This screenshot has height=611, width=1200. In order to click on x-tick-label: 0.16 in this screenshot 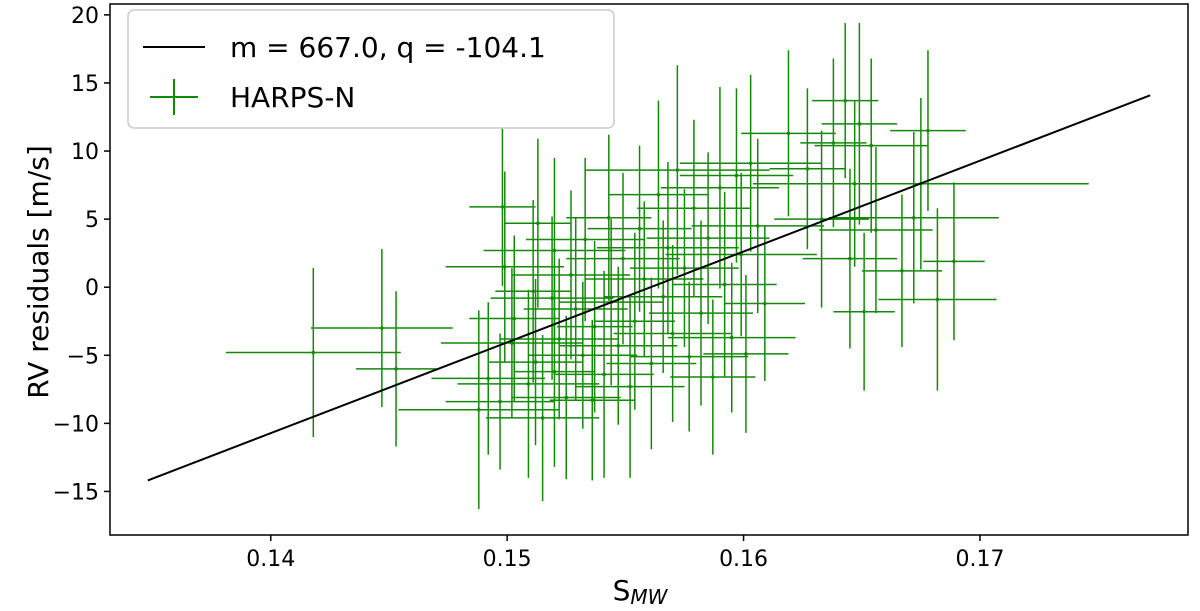, I will do `click(743, 559)`.